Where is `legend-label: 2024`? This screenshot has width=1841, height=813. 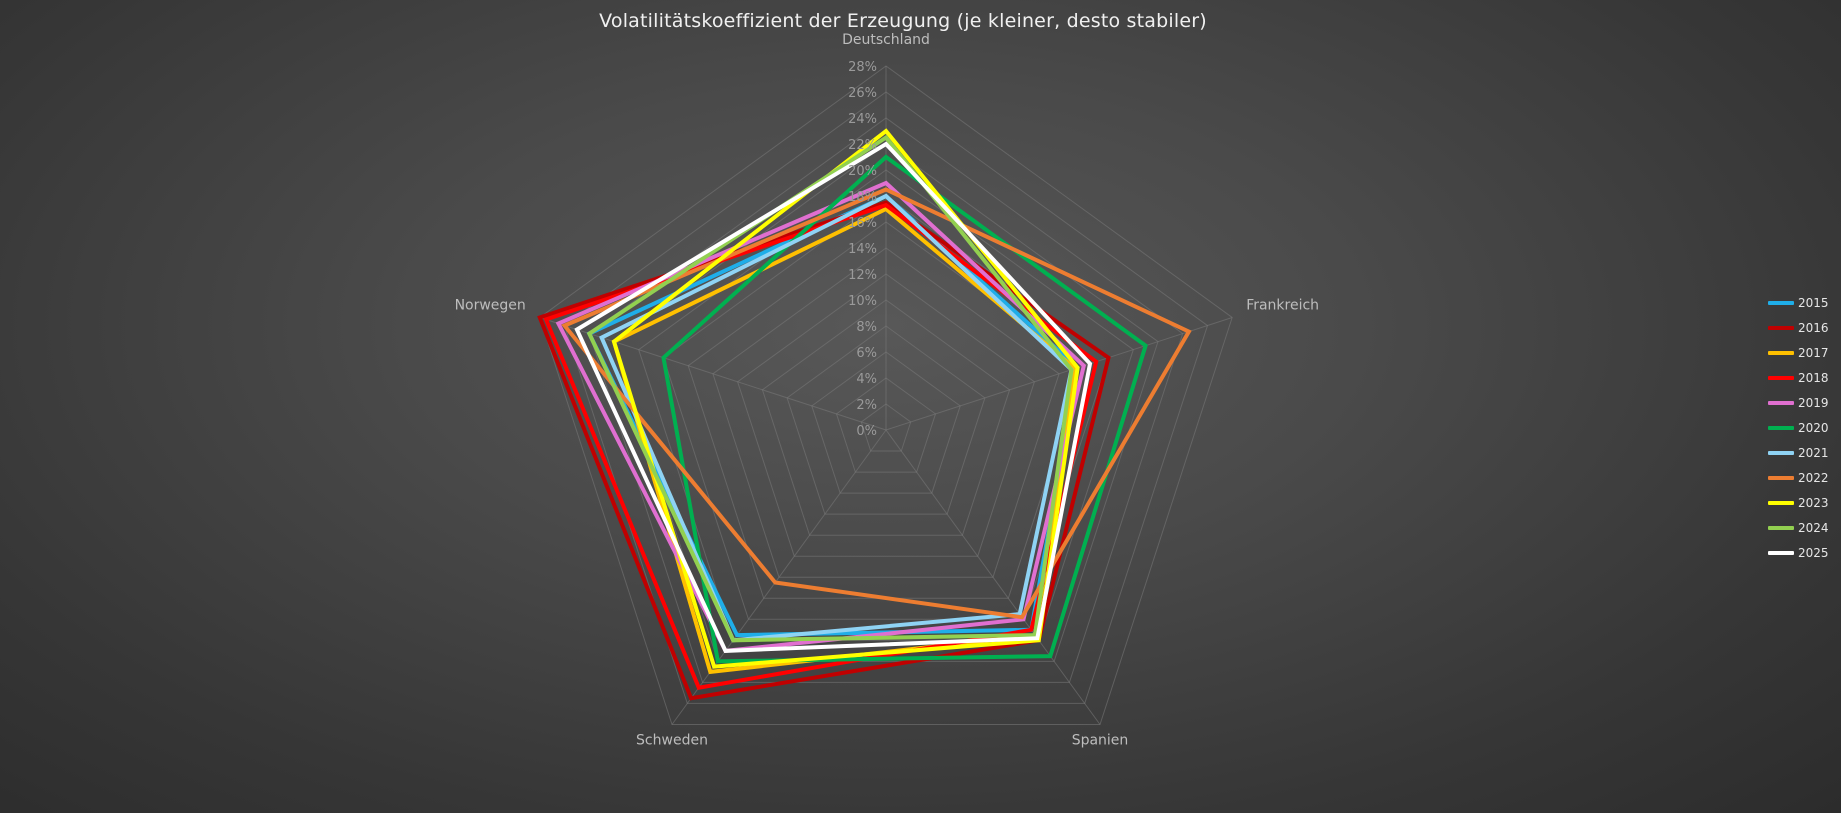
legend-label: 2024 is located at coordinates (1813, 528).